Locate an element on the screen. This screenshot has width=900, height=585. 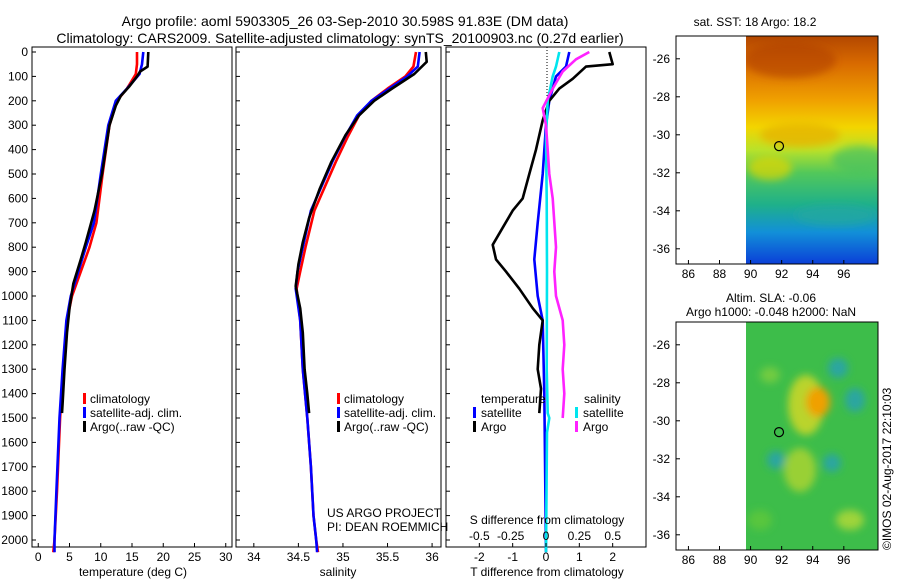
difference-series is located at coordinates (553, 301).